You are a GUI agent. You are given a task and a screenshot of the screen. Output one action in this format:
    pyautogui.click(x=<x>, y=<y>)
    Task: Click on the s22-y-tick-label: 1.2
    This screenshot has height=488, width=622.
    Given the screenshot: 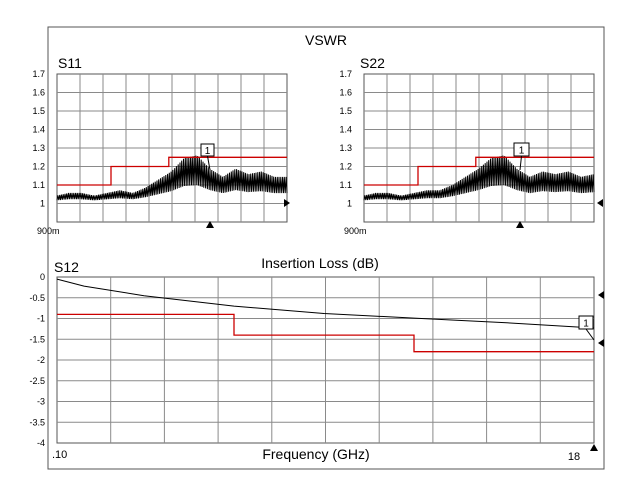 What is the action you would take?
    pyautogui.click(x=345, y=167)
    